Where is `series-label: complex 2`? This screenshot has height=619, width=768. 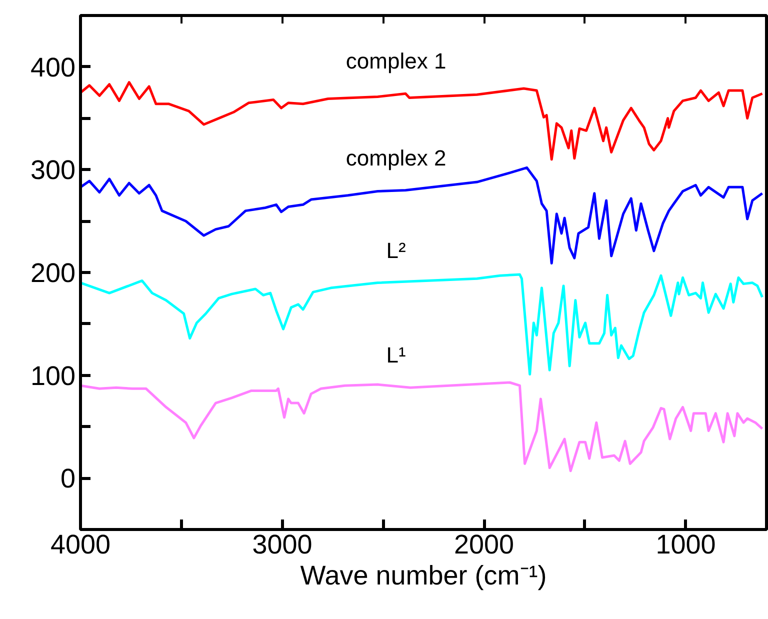 series-label: complex 2 is located at coordinates (396, 157).